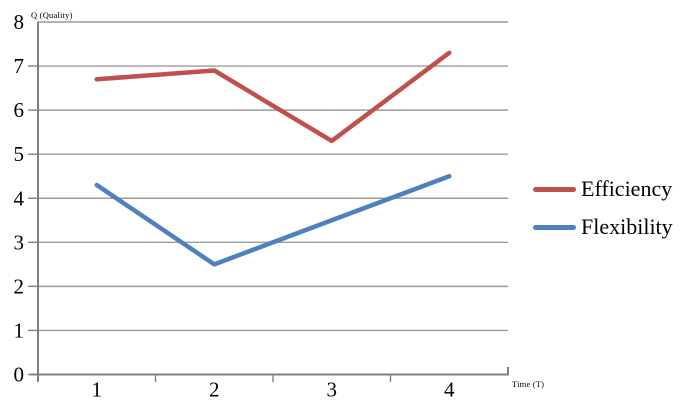 The width and height of the screenshot is (685, 419). What do you see at coordinates (603, 208) in the screenshot?
I see `legend: Efficiency Flexibility` at bounding box center [603, 208].